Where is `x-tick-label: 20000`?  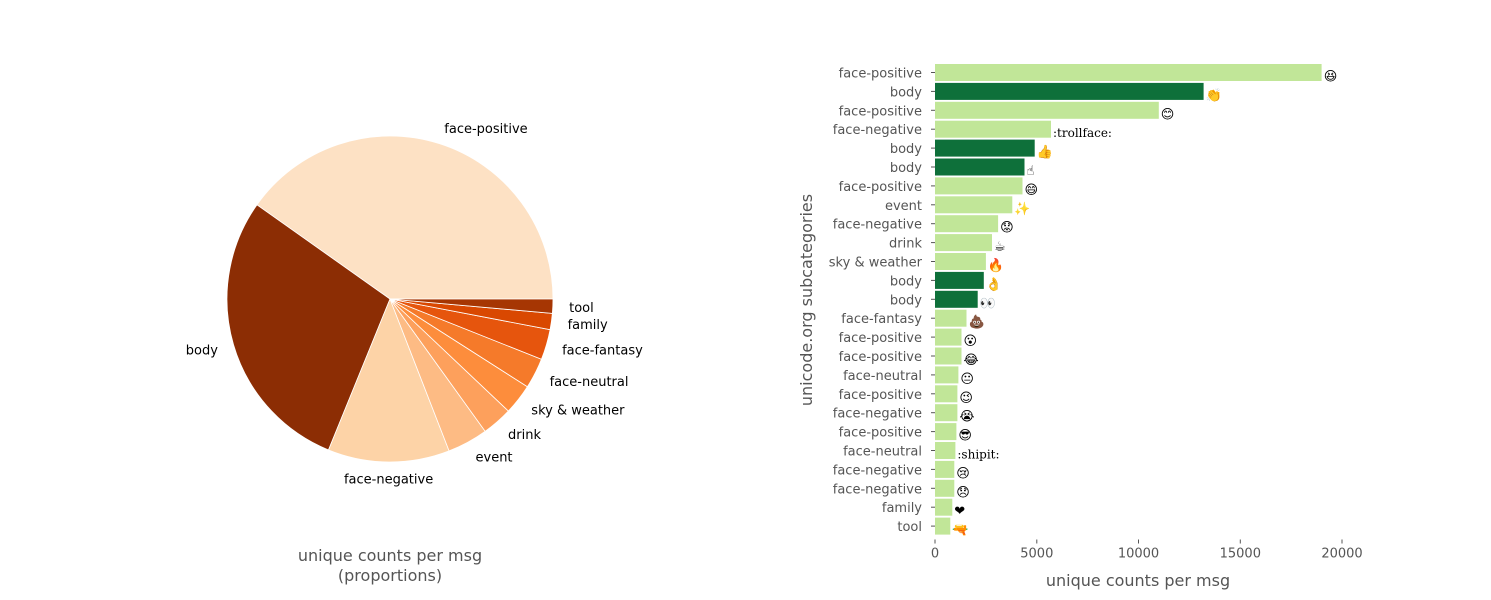
x-tick-label: 20000 is located at coordinates (1341, 554).